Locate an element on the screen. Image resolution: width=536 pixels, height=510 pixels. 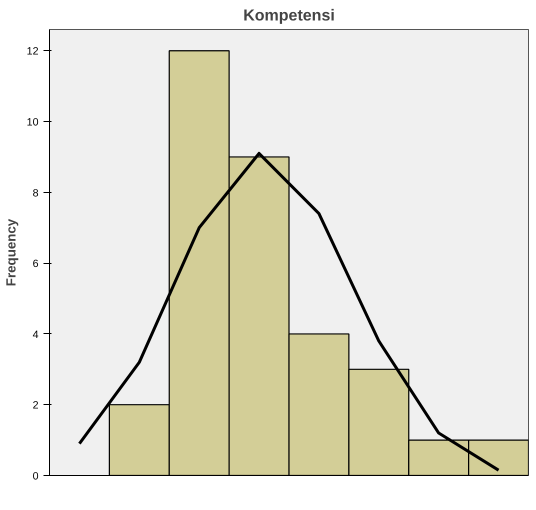
y-tick-label: 10 is located at coordinates (32, 122).